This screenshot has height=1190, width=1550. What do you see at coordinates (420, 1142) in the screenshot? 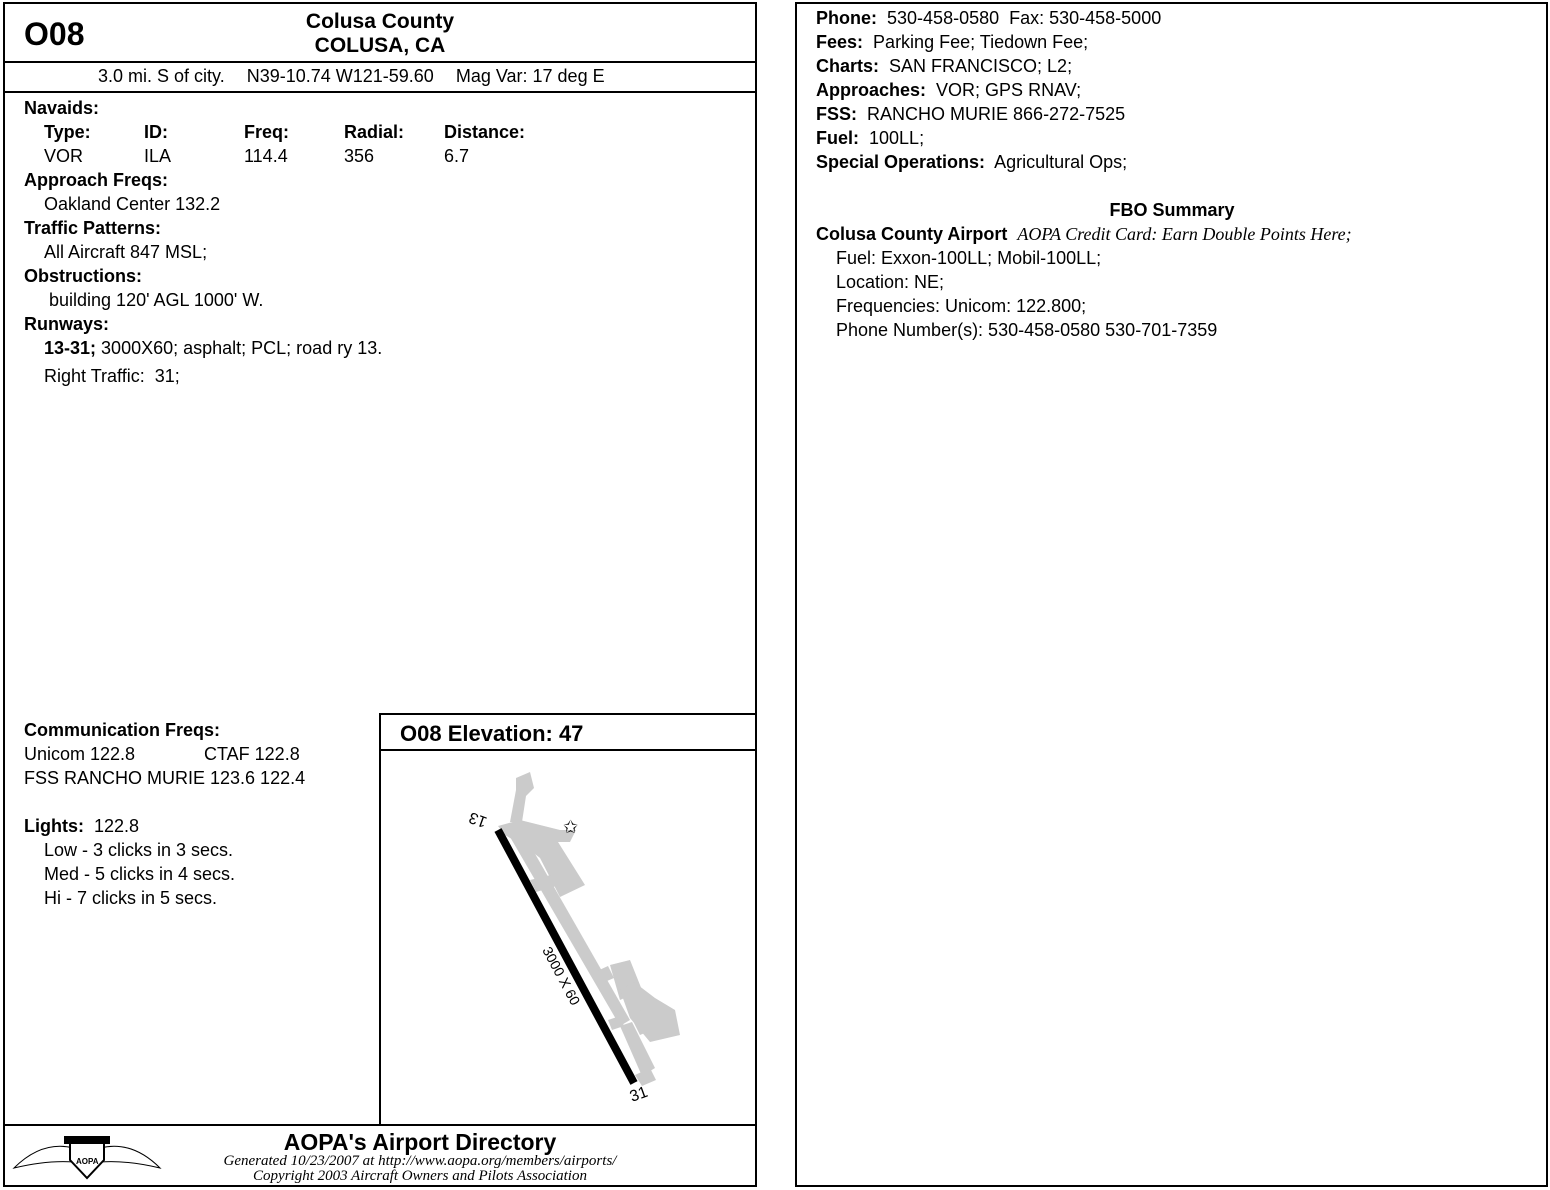
I see `footer-title: AOPA's Airport Directory` at bounding box center [420, 1142].